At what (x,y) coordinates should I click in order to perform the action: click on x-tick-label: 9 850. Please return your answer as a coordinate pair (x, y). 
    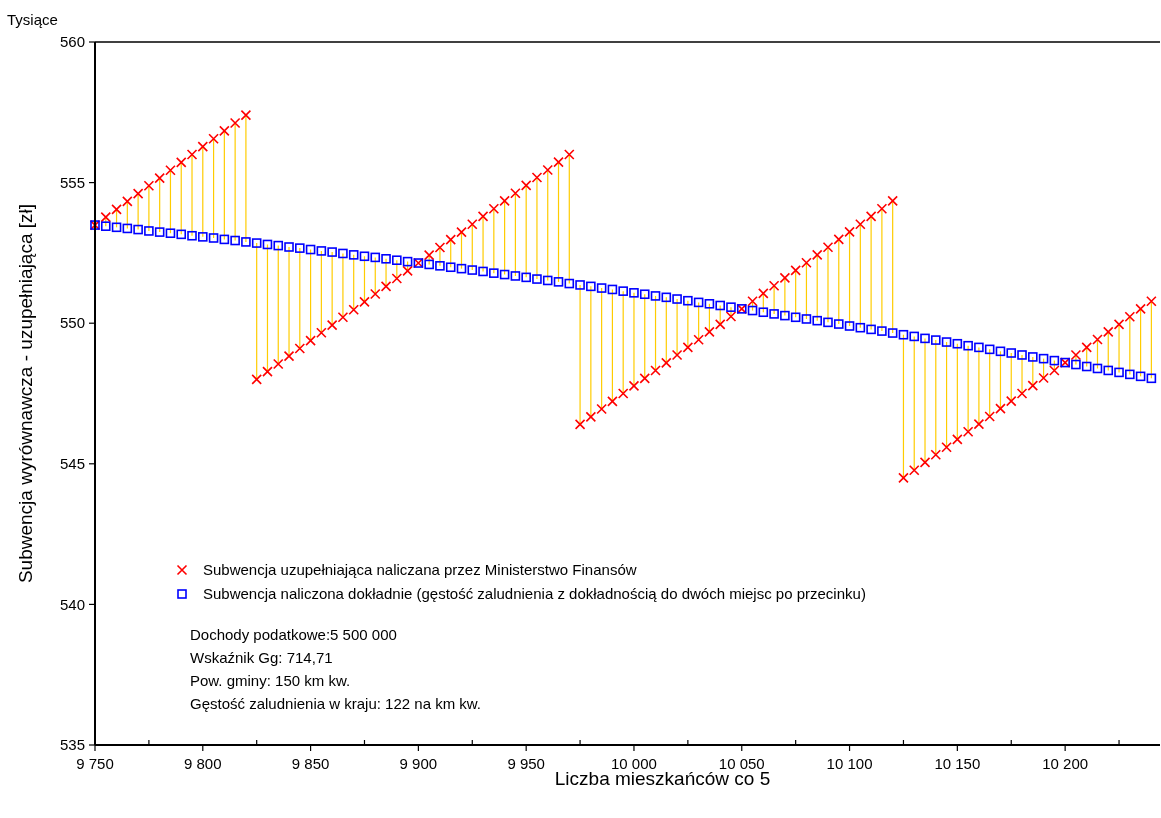
    Looking at the image, I should click on (310, 763).